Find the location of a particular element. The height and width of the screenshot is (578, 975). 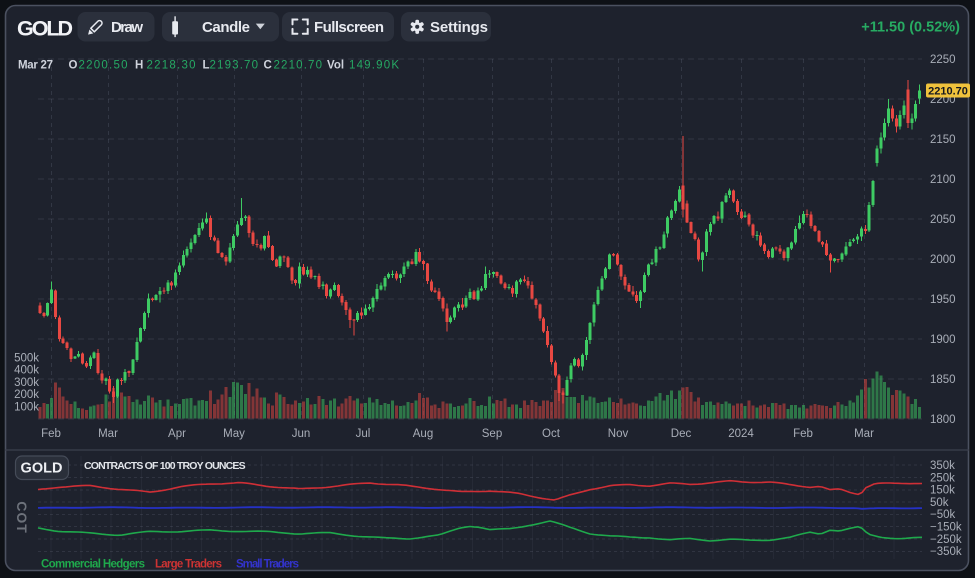

svg-text: H is located at coordinates (139, 66).